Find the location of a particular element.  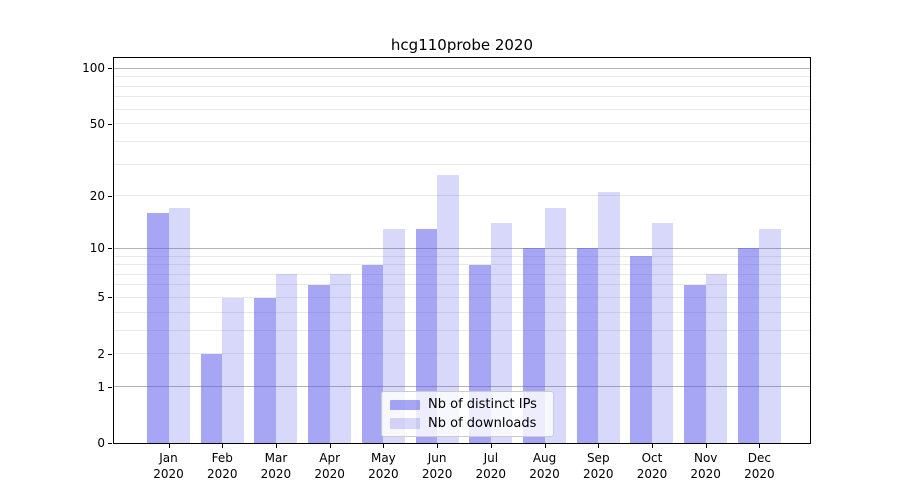

bar-nb-of-distinct-ips-apr is located at coordinates (319, 363).